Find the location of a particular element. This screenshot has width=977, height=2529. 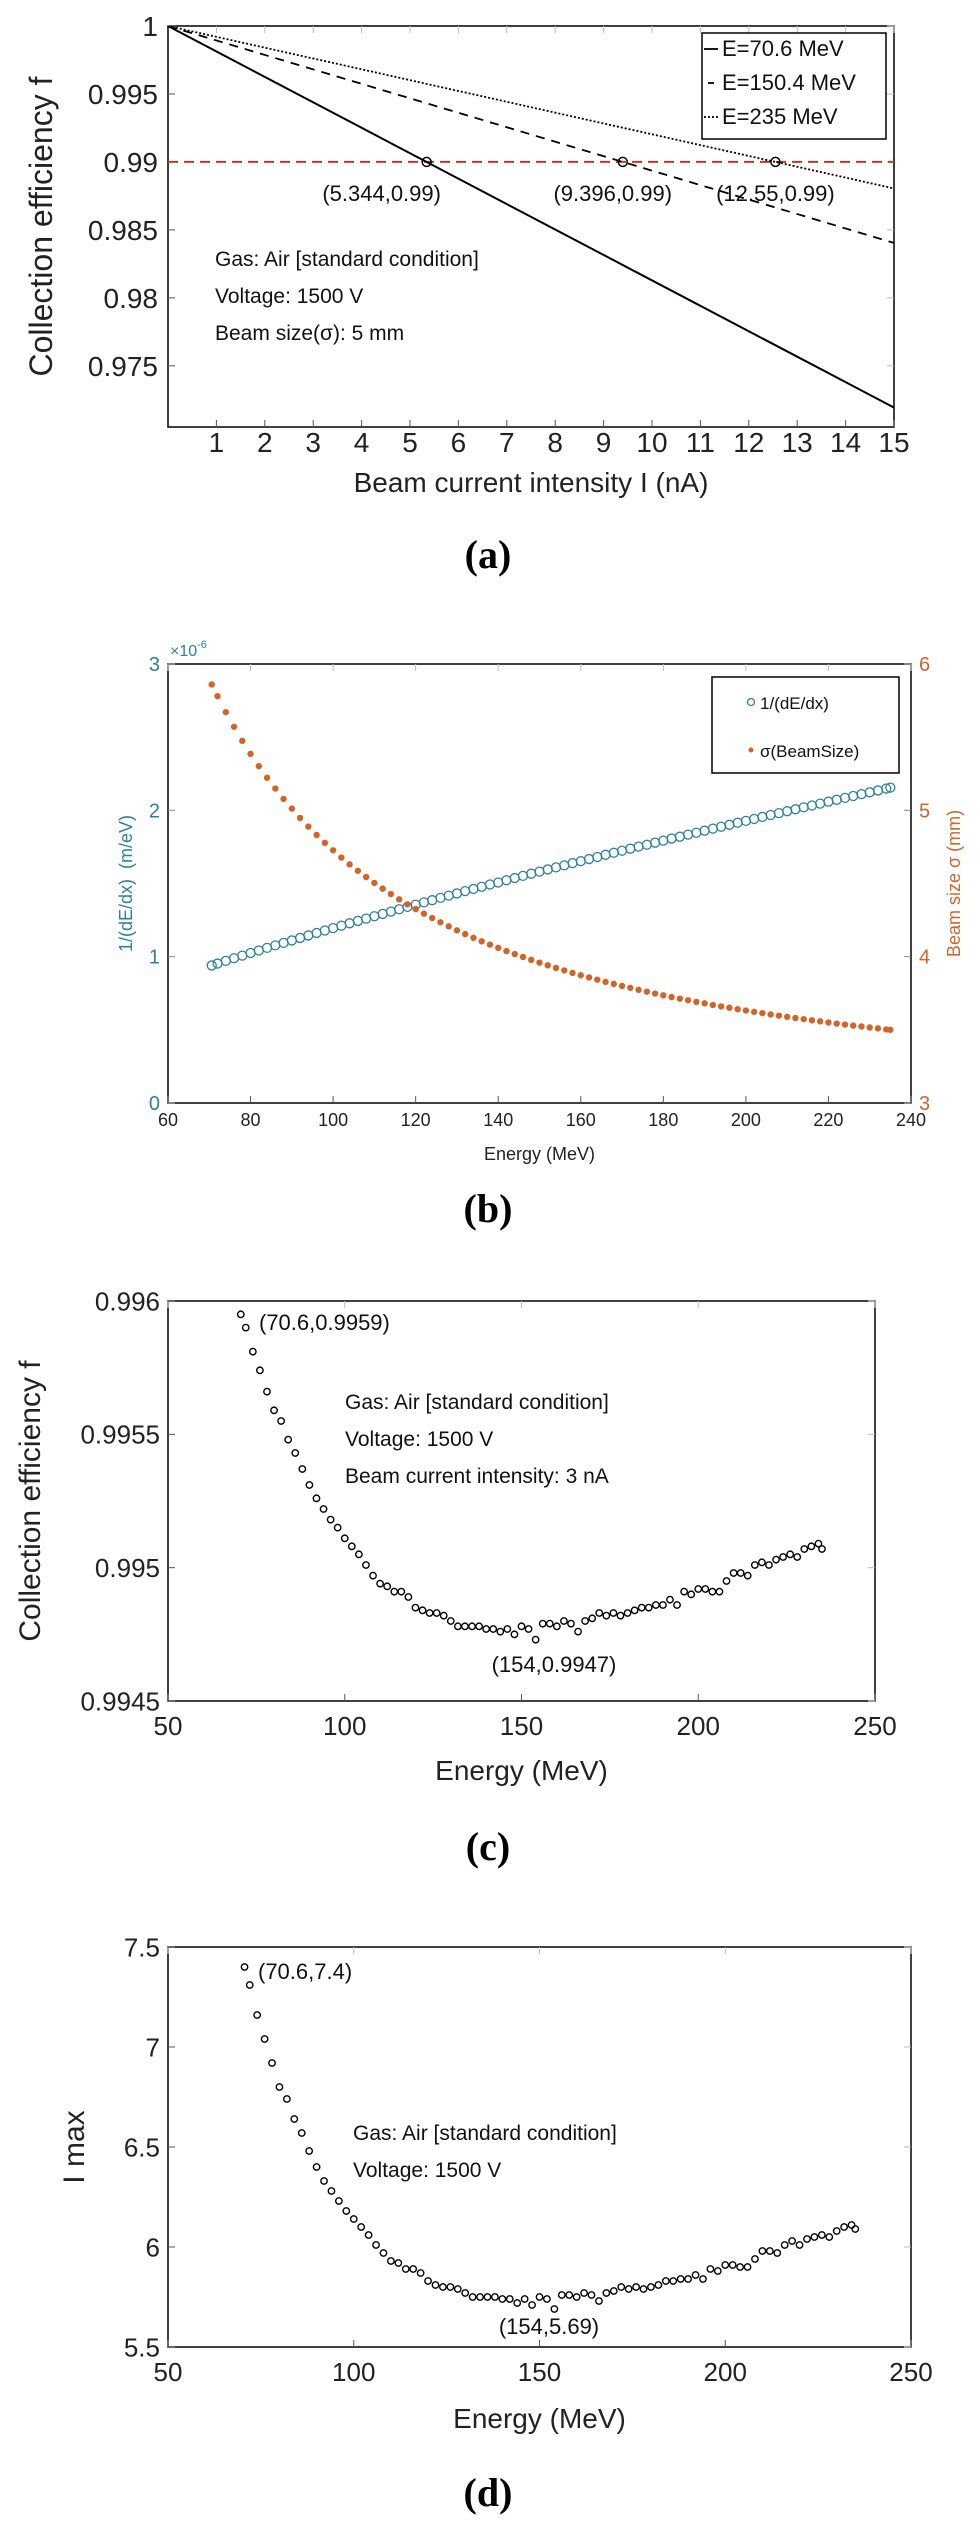

y-tick-label: 7.5 is located at coordinates (142, 1947).